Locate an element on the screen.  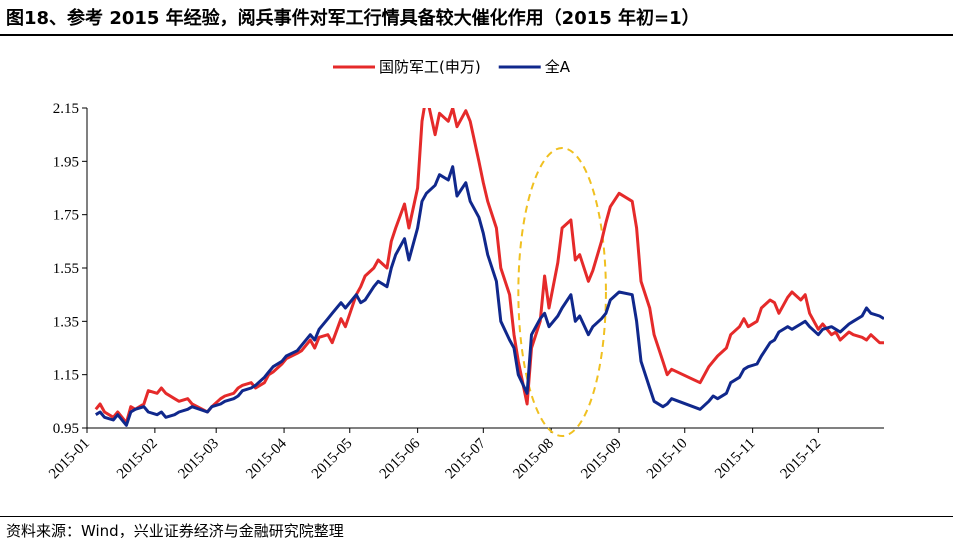
annotation-layer is located at coordinates (562, 292).